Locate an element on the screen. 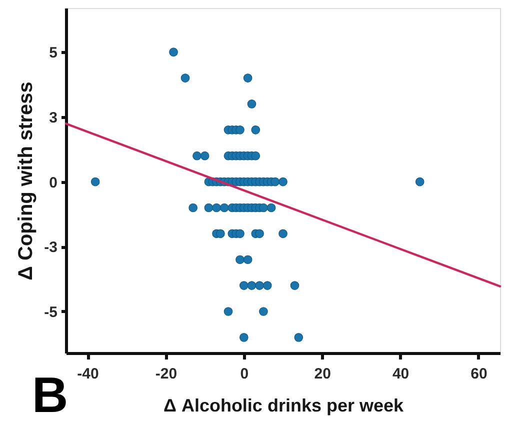 The width and height of the screenshot is (510, 421). x-tick-label: 60 is located at coordinates (479, 374).